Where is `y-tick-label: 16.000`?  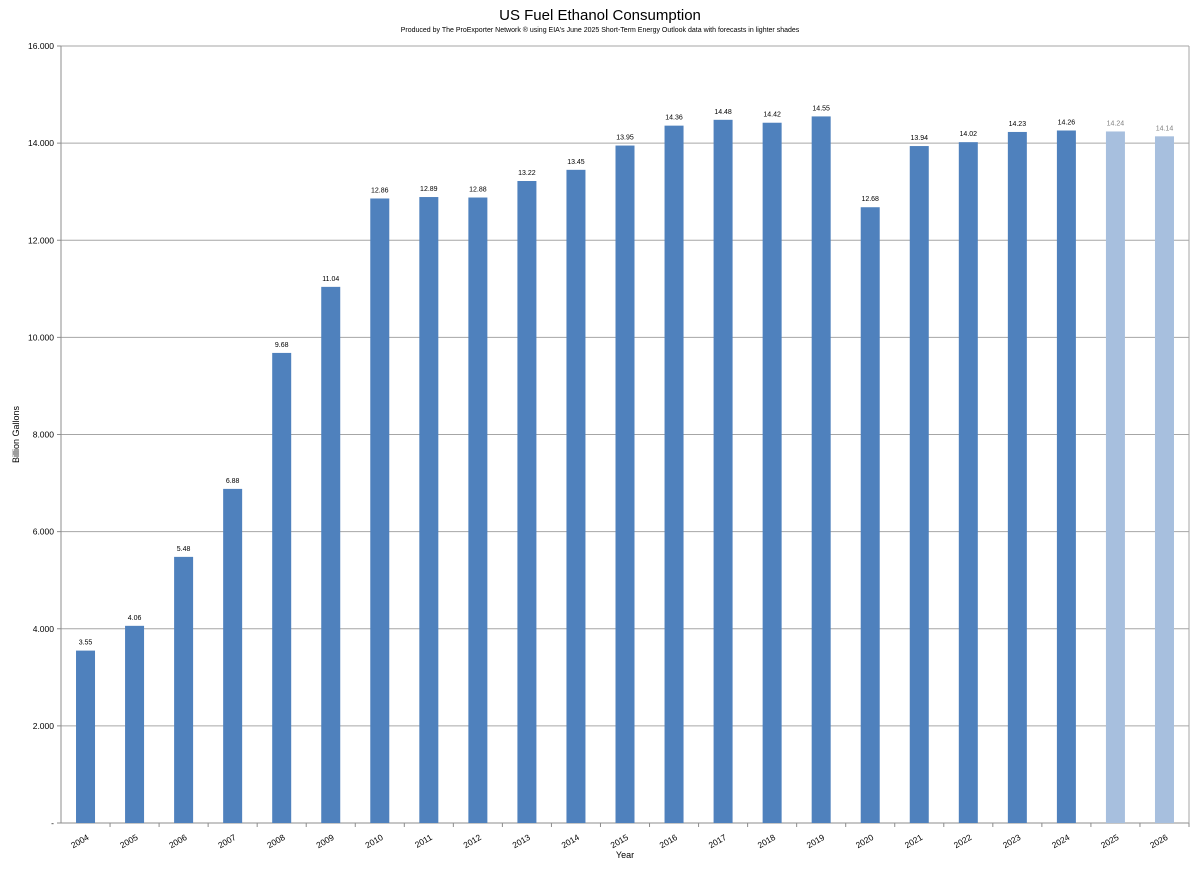
y-tick-label: 16.000 is located at coordinates (41, 46).